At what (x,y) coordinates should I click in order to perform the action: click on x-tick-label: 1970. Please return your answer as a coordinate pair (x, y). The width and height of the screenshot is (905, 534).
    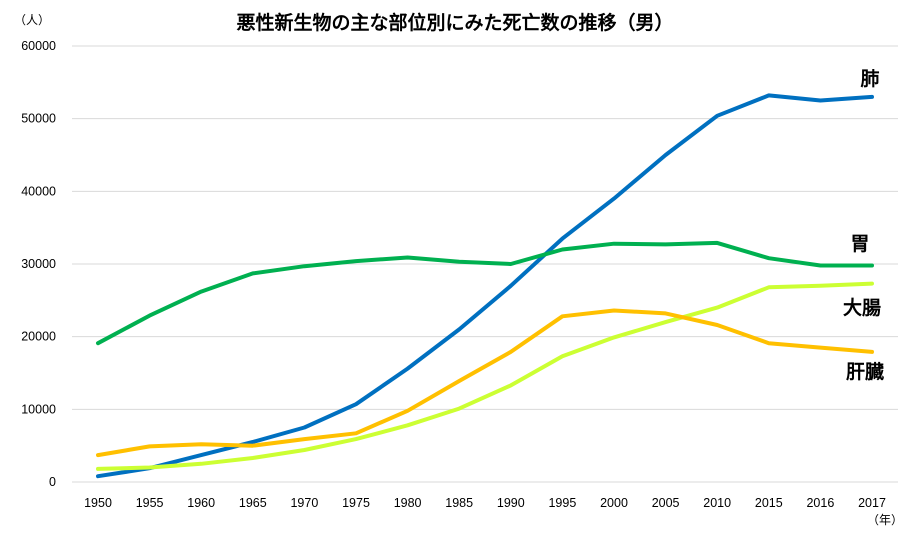
    Looking at the image, I should click on (304, 503).